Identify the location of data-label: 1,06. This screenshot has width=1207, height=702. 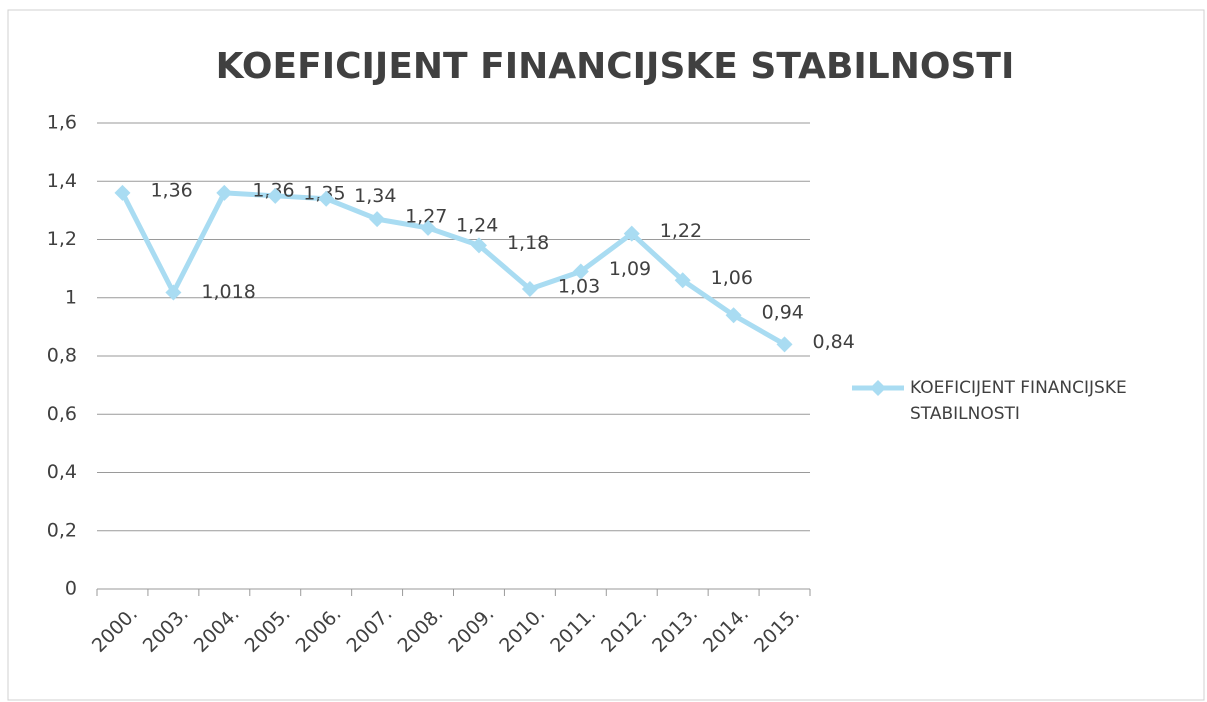
(732, 278).